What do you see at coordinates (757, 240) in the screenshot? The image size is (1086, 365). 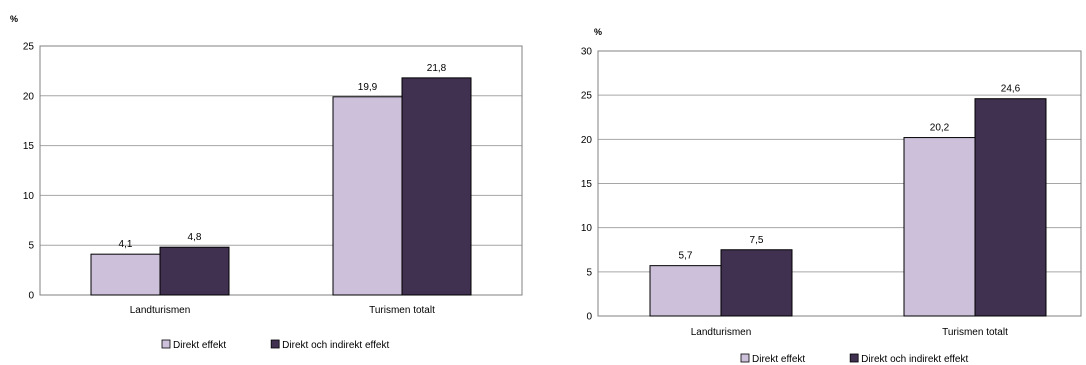 I see `data-label: 7,5` at bounding box center [757, 240].